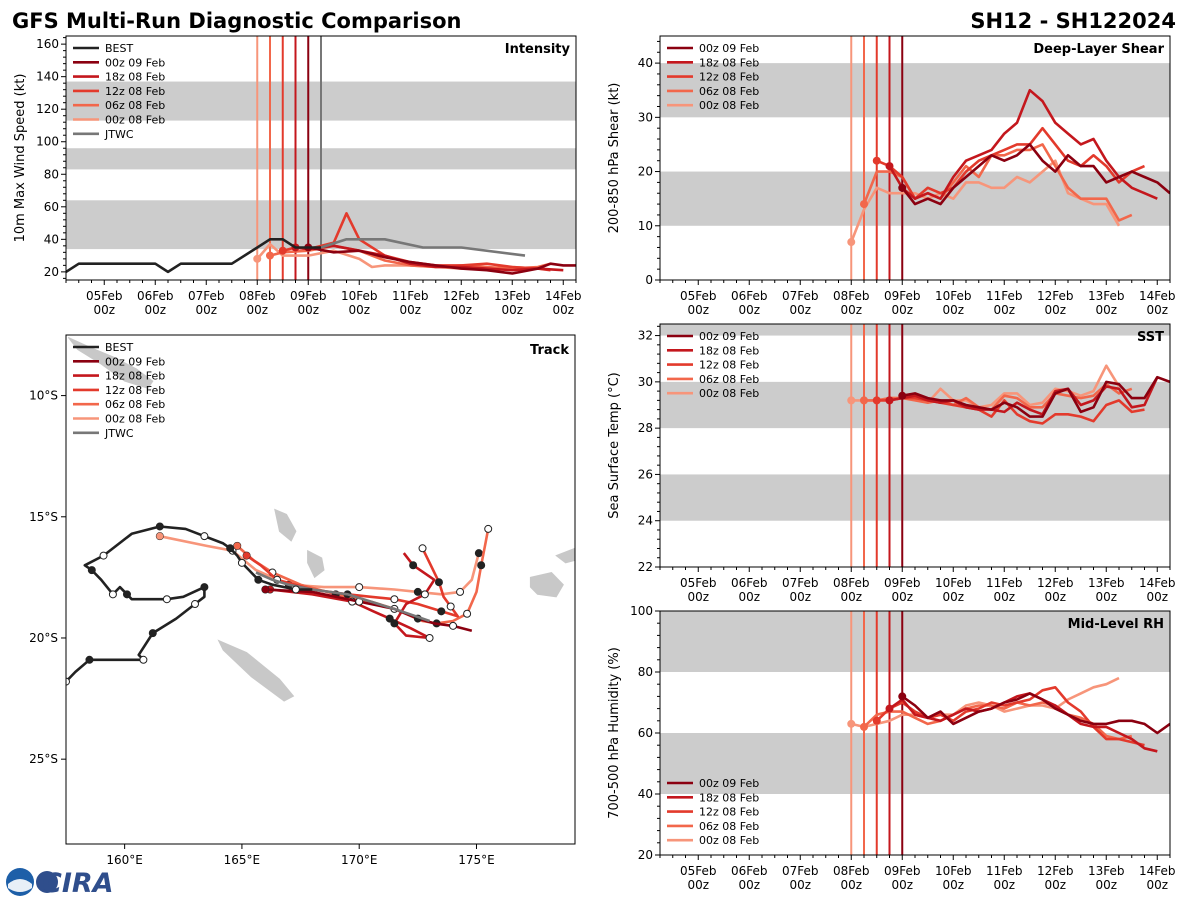 The width and height of the screenshot is (1200, 900). What do you see at coordinates (51, 207) in the screenshot?
I see `intensity-ytick-label: 60` at bounding box center [51, 207].